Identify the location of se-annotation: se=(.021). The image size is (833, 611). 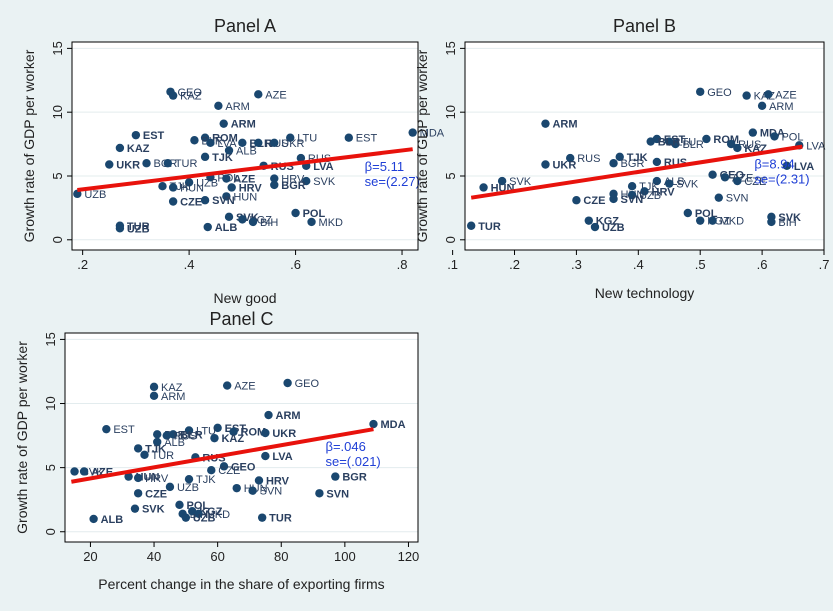
(352, 461).